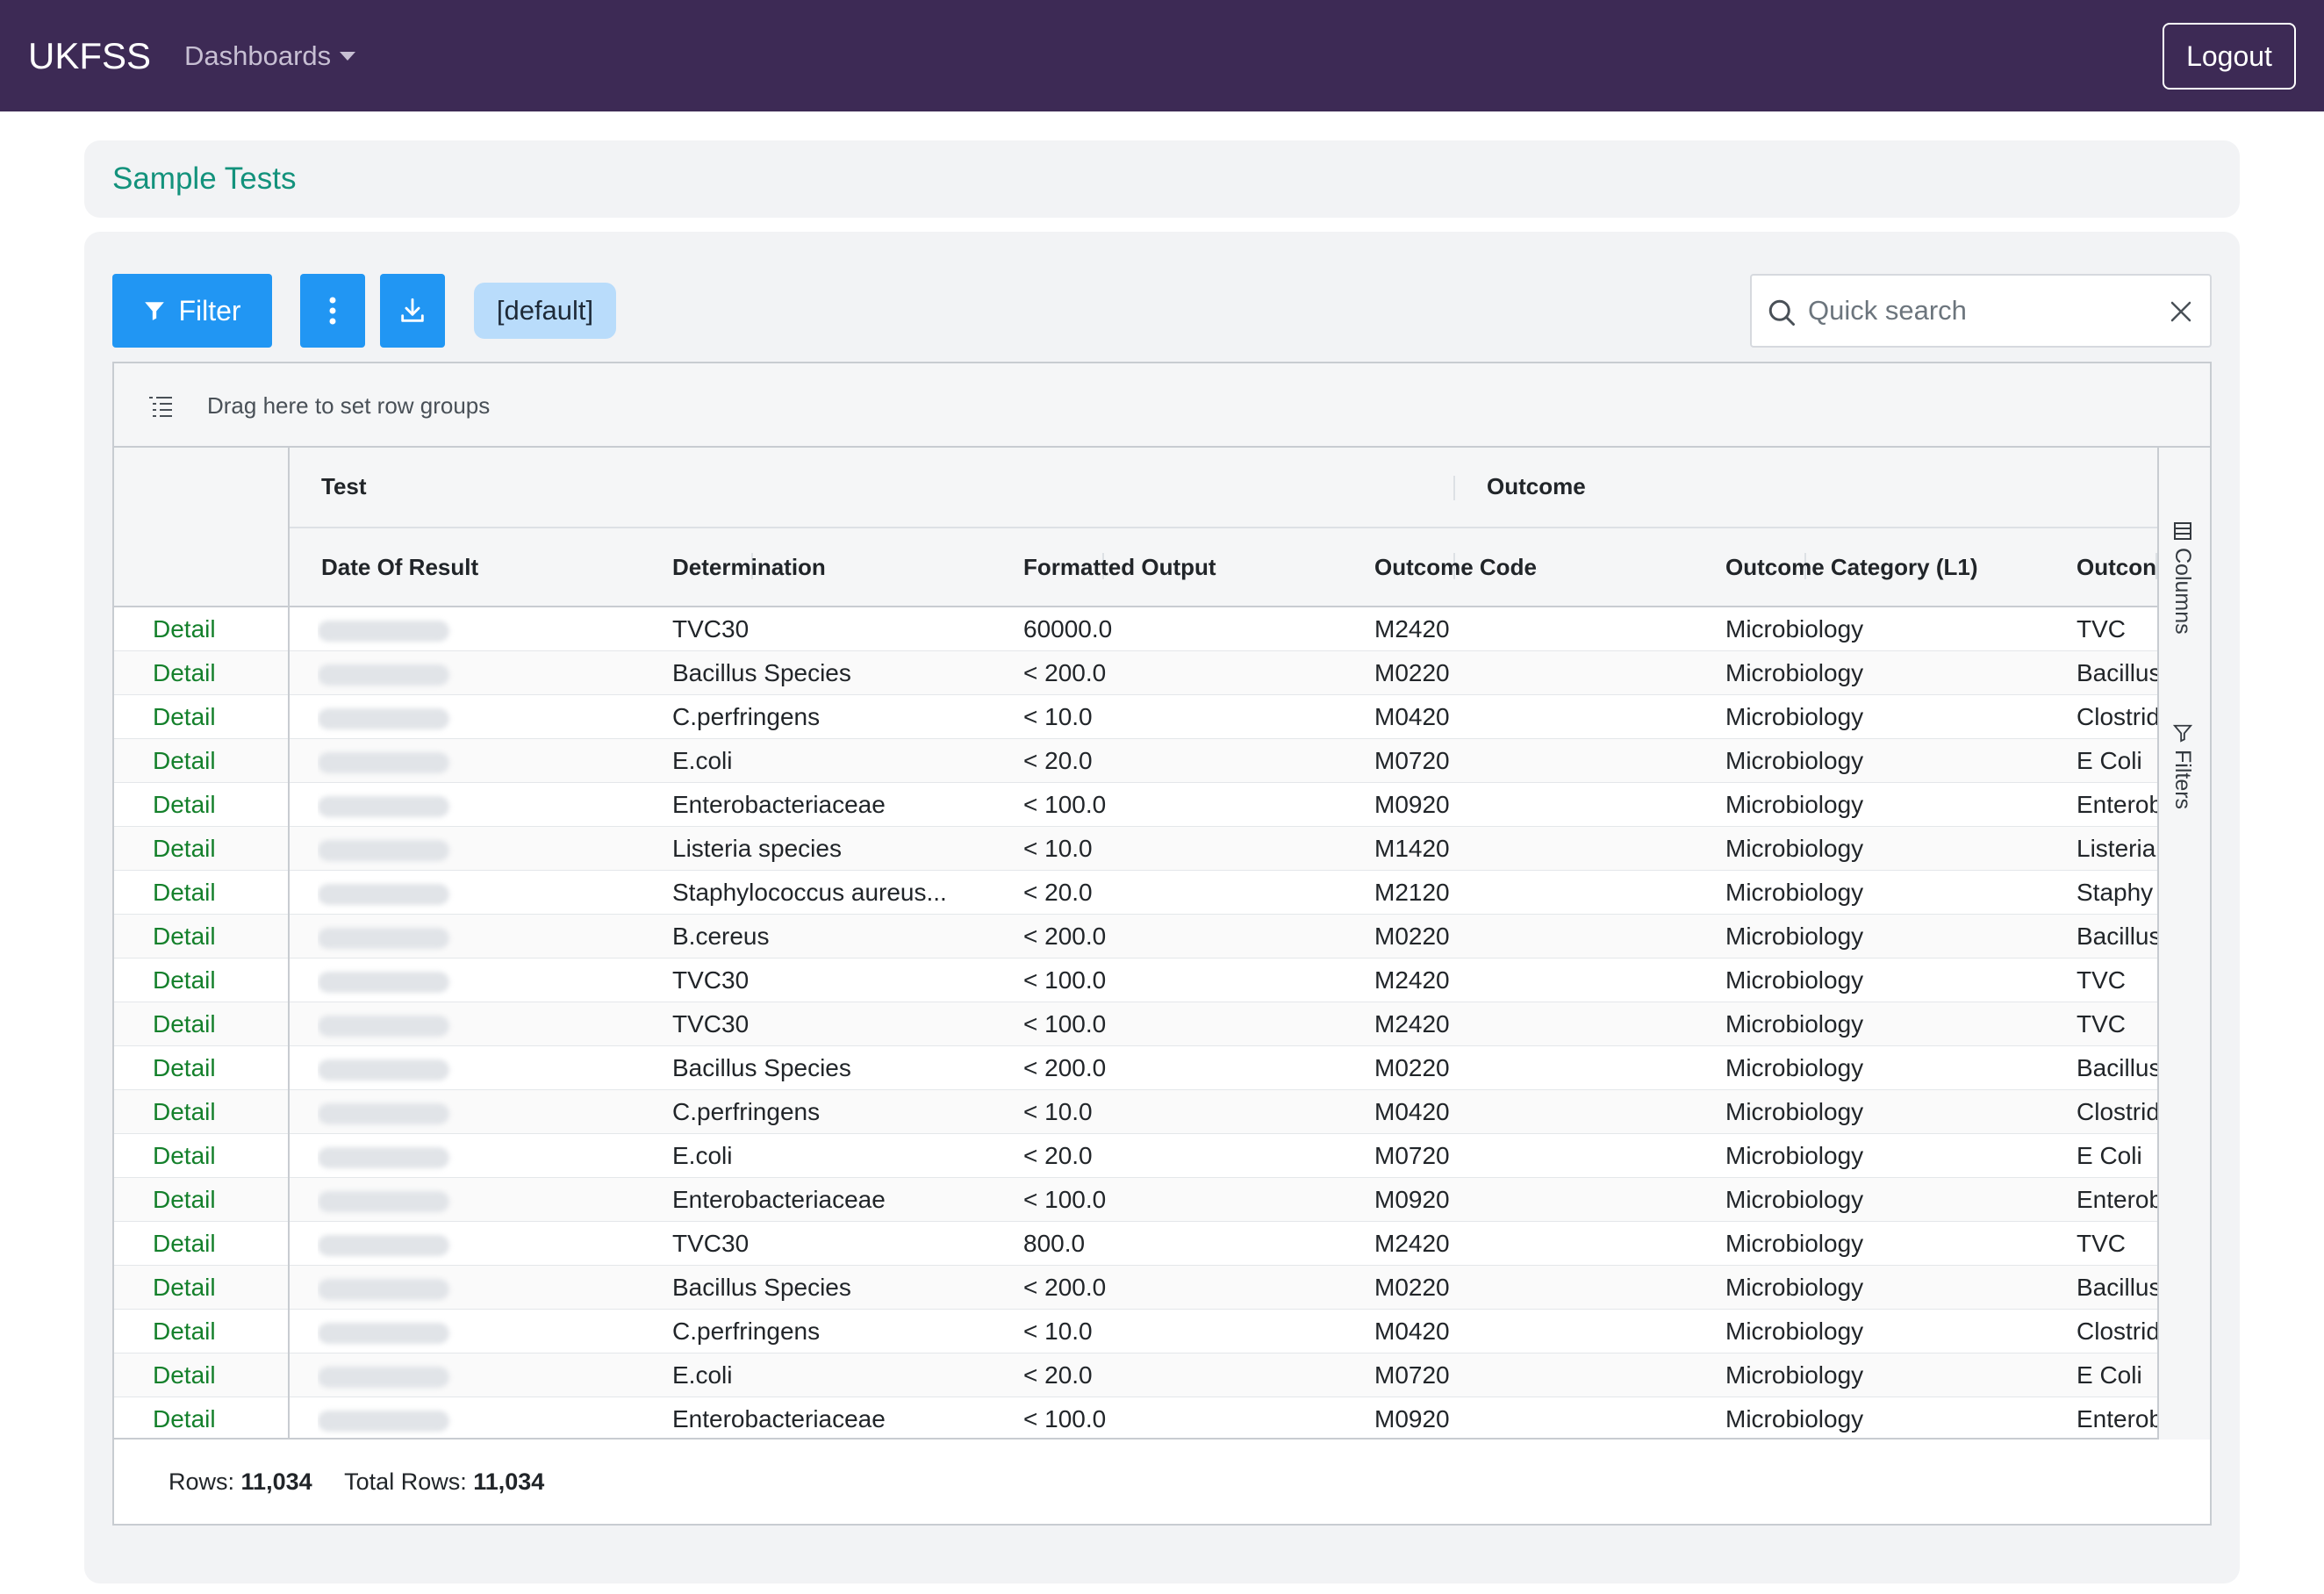  What do you see at coordinates (1223, 488) in the screenshot?
I see `header-group-row: Test Outcome` at bounding box center [1223, 488].